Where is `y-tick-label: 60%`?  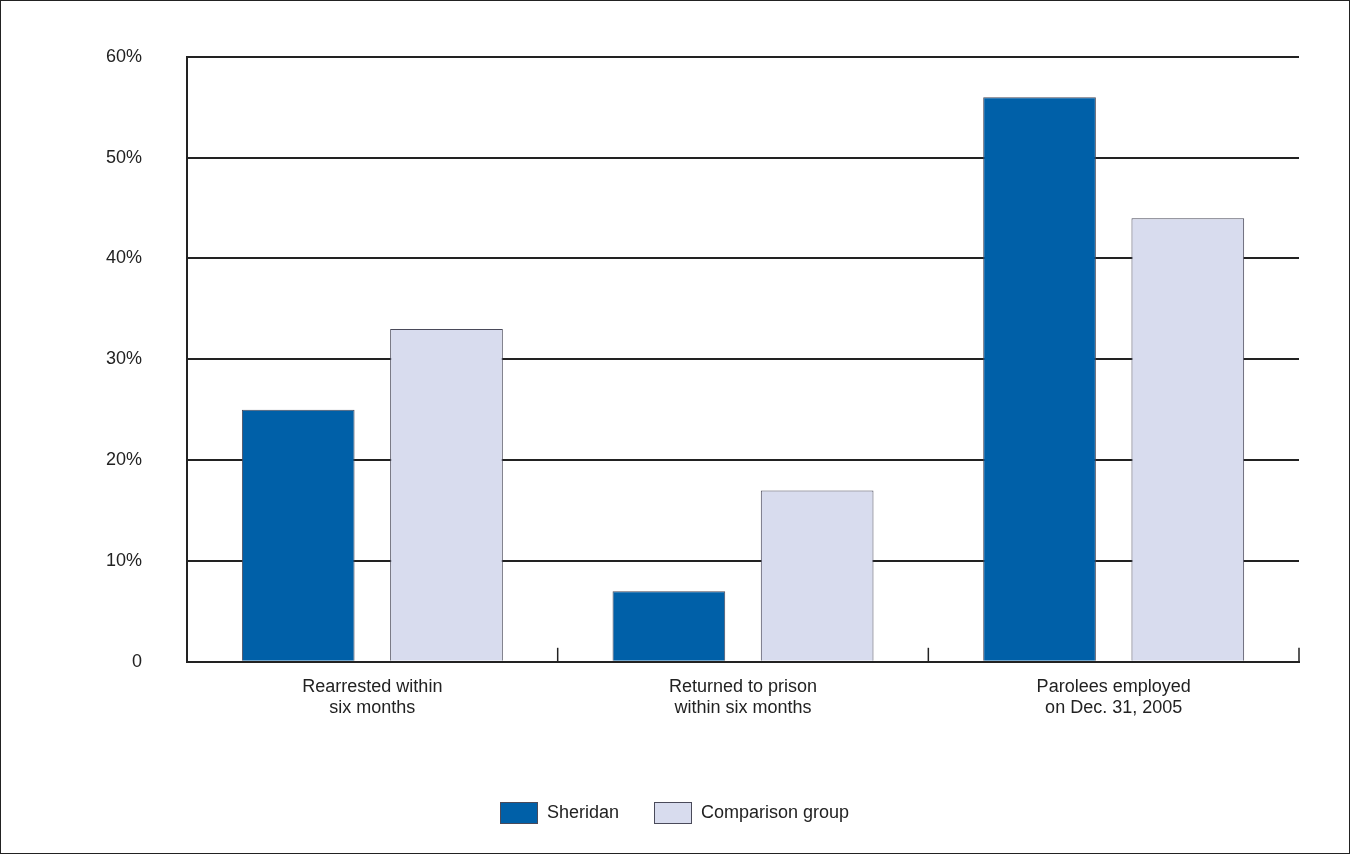
y-tick-label: 60% is located at coordinates (124, 55).